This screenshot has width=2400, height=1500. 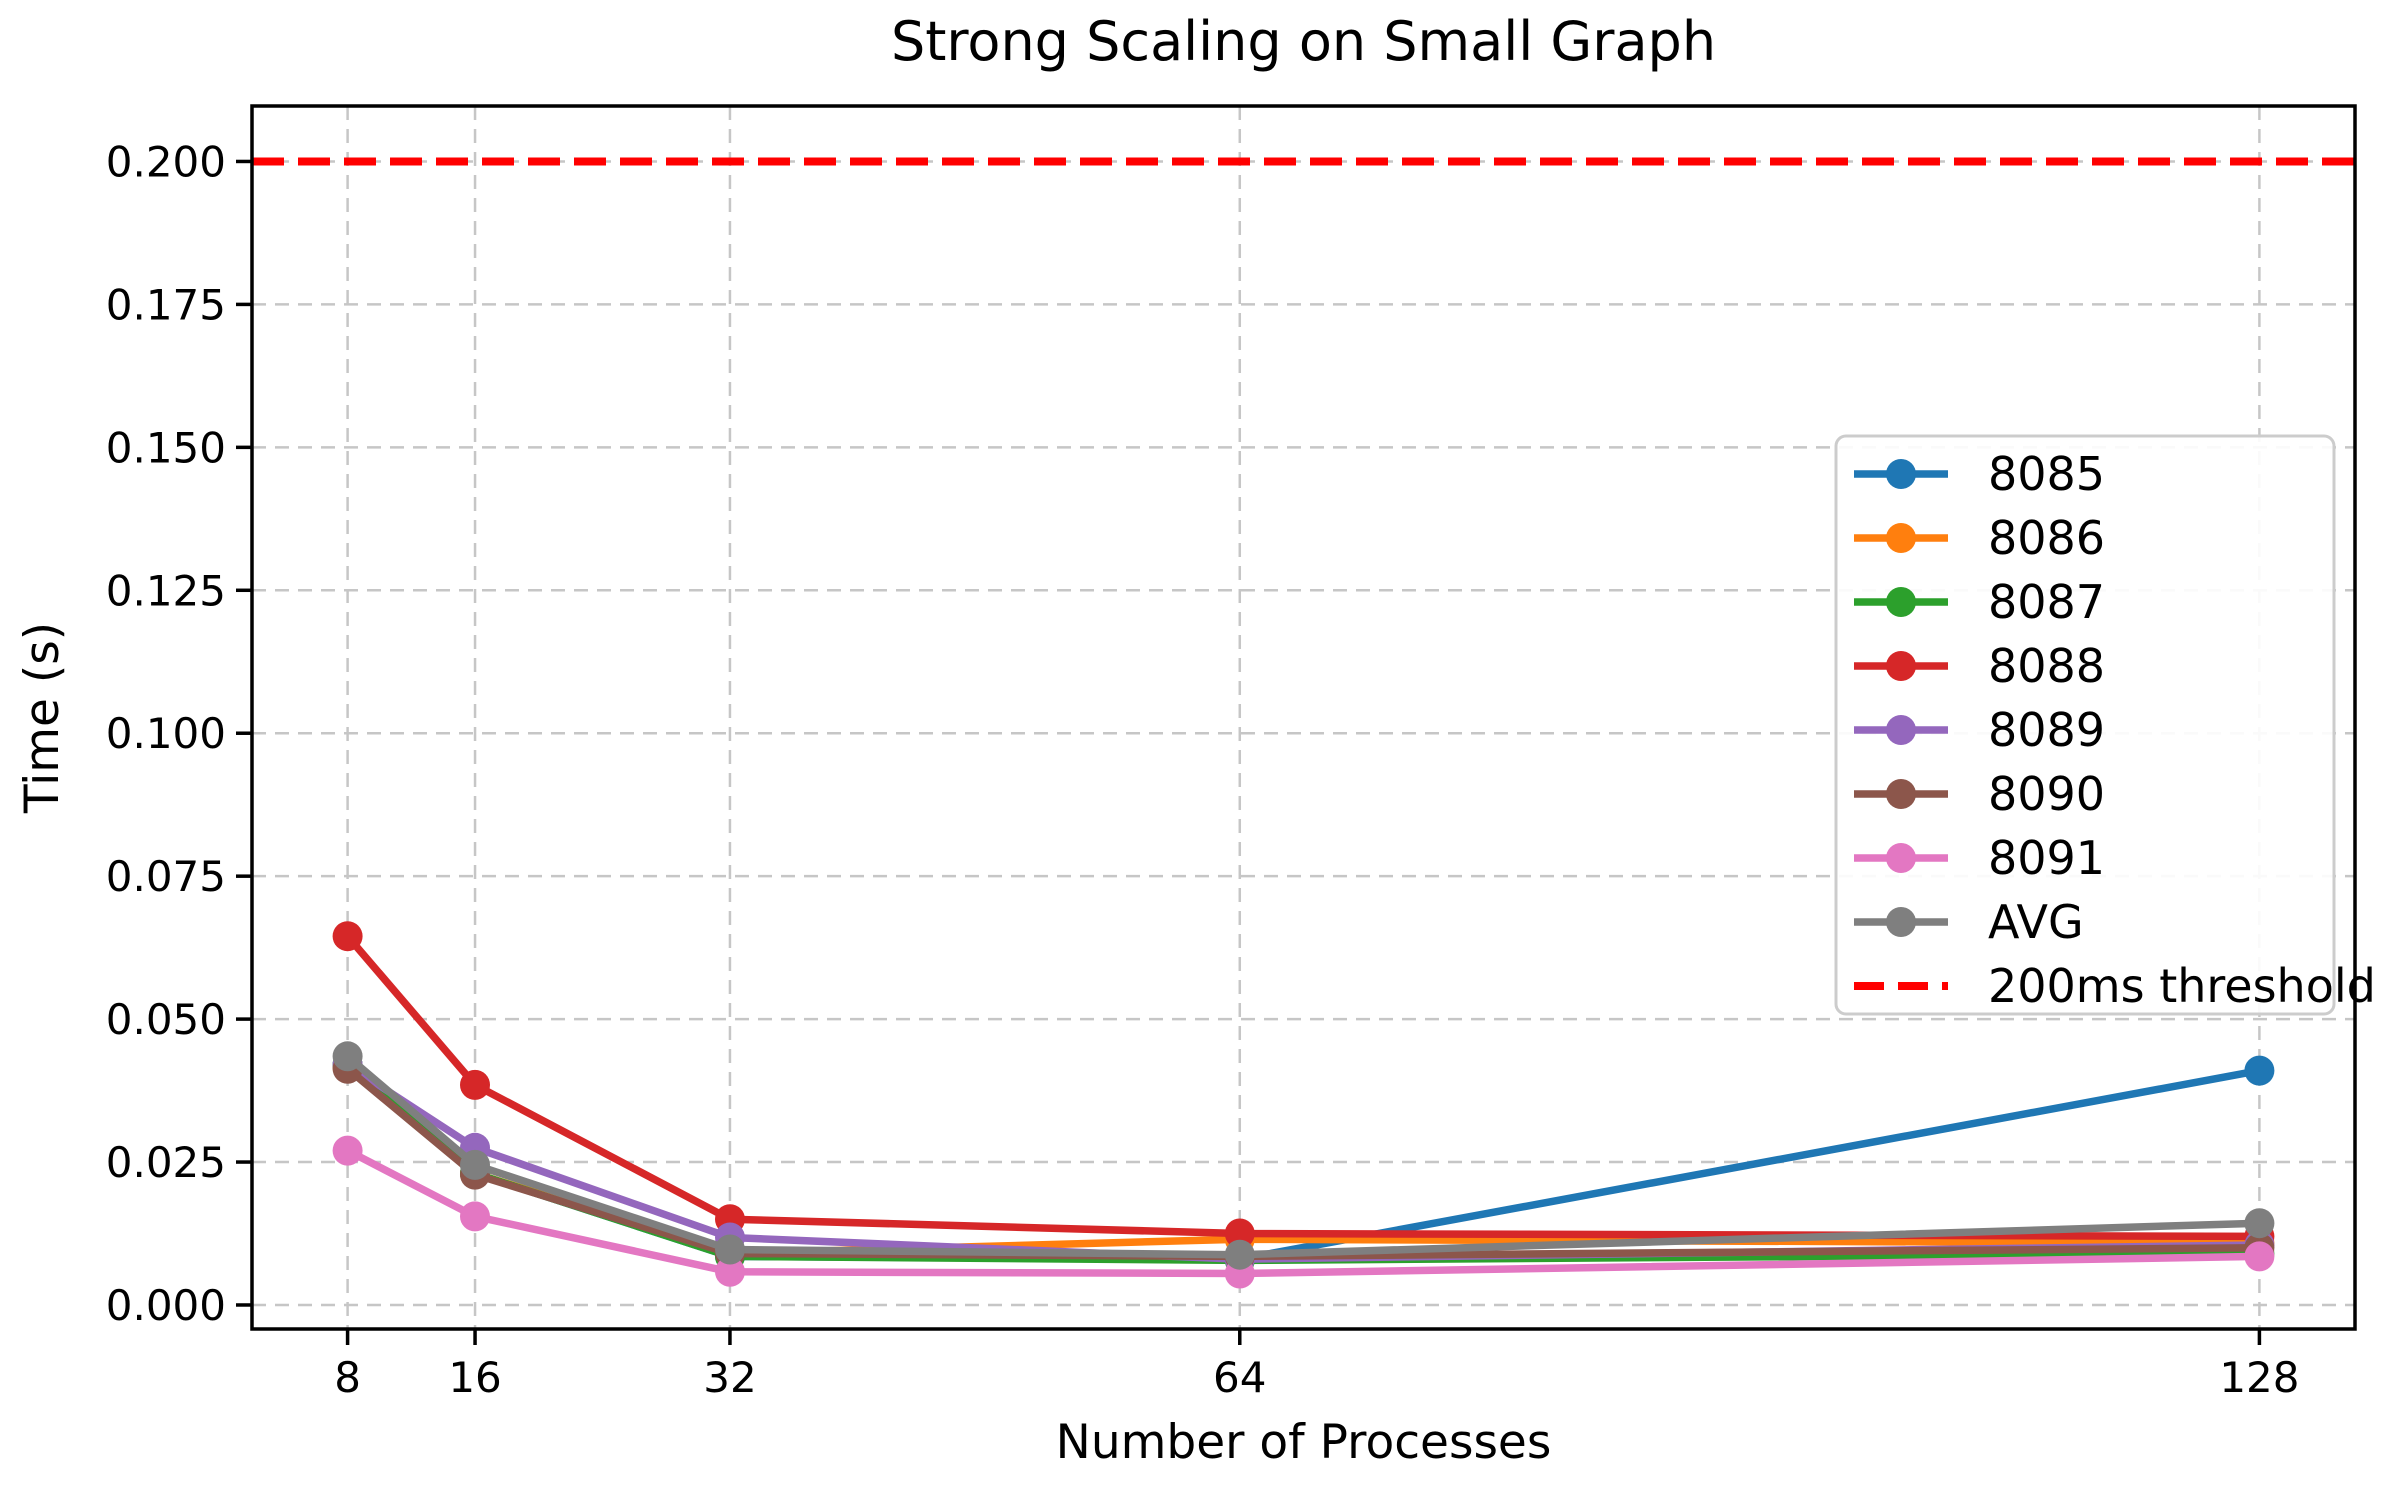 What do you see at coordinates (166, 1305) in the screenshot?
I see `ytick-label-0: 0.000` at bounding box center [166, 1305].